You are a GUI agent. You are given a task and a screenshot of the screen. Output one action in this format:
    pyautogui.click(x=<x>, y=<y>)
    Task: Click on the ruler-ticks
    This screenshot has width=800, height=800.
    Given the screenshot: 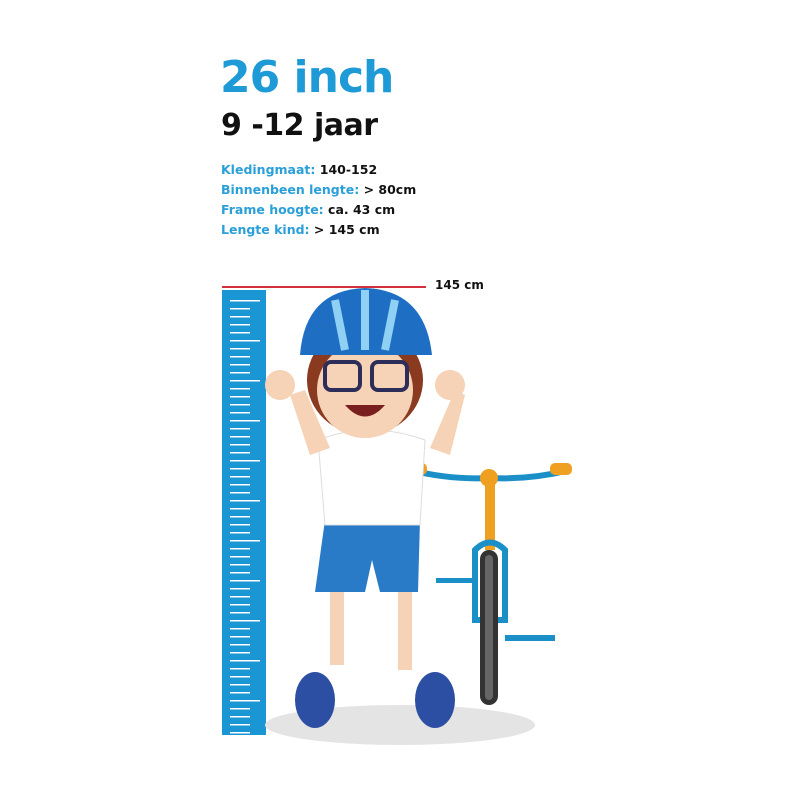 What is the action you would take?
    pyautogui.click(x=245, y=517)
    